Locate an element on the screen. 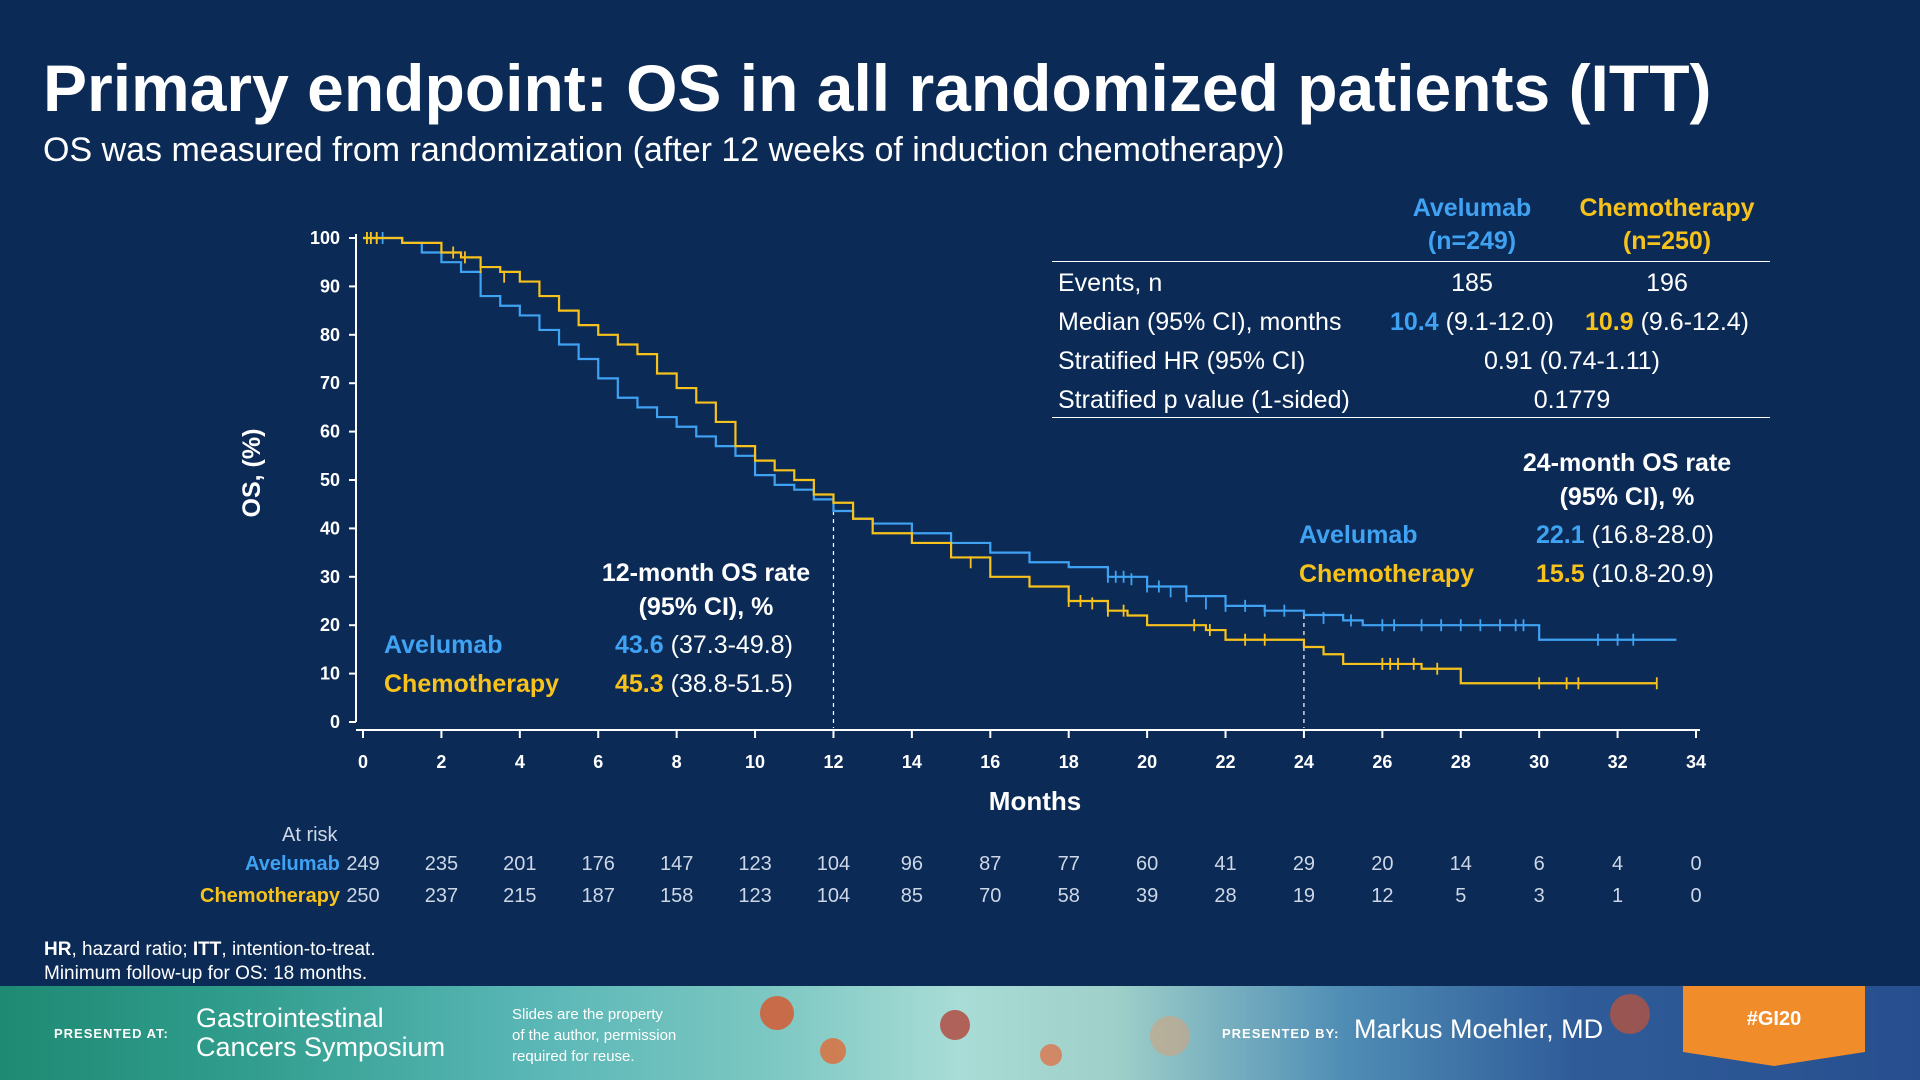 This screenshot has height=1080, width=1920. at-risk-avelumab-value: 249 is located at coordinates (363, 864).